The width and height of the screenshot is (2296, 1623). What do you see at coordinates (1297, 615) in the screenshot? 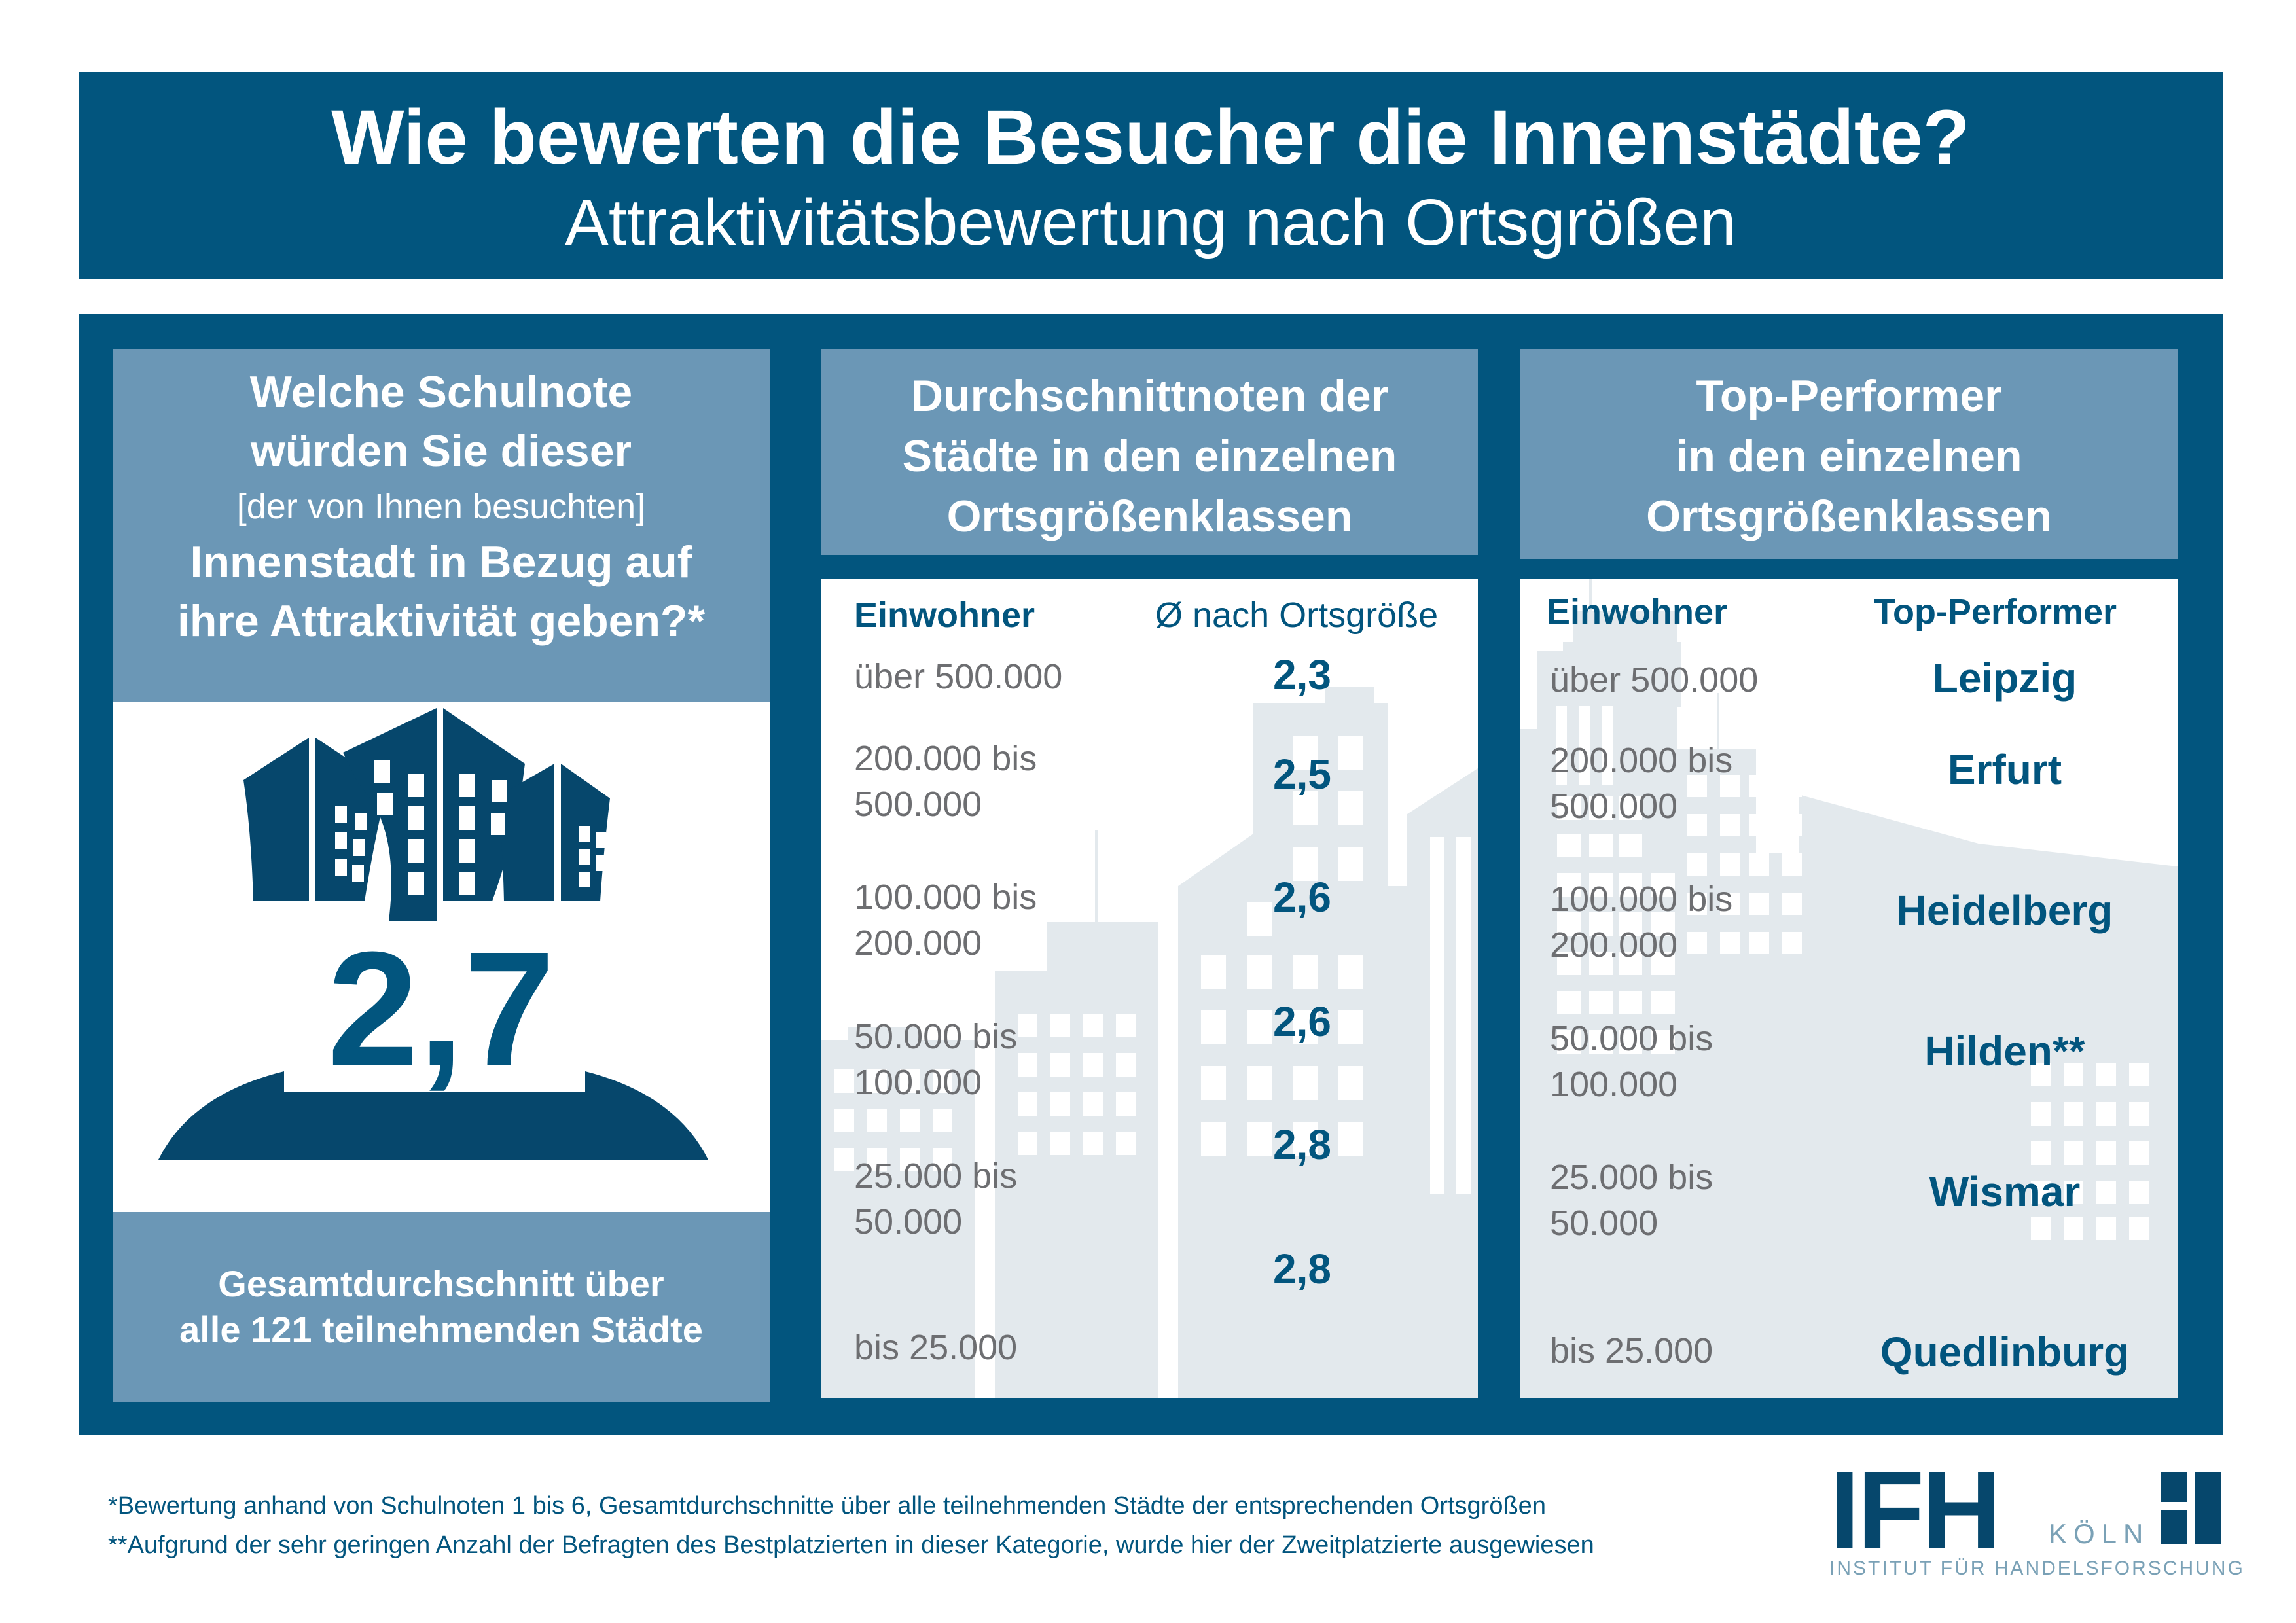
I see `column-header-average: Ø nach Ortsgröße` at bounding box center [1297, 615].